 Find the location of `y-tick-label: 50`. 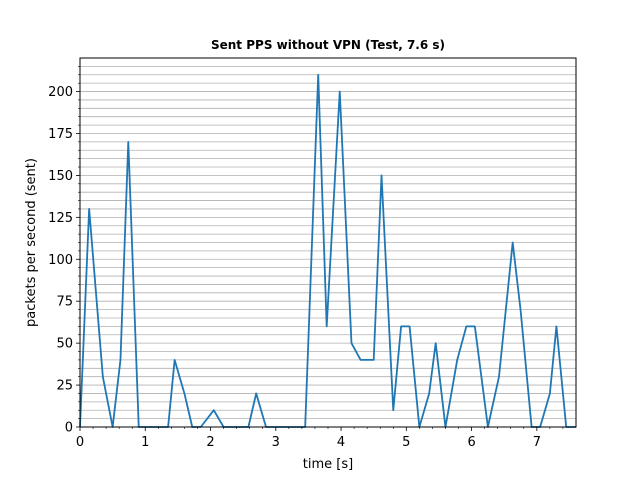

y-tick-label: 50 is located at coordinates (64, 344).